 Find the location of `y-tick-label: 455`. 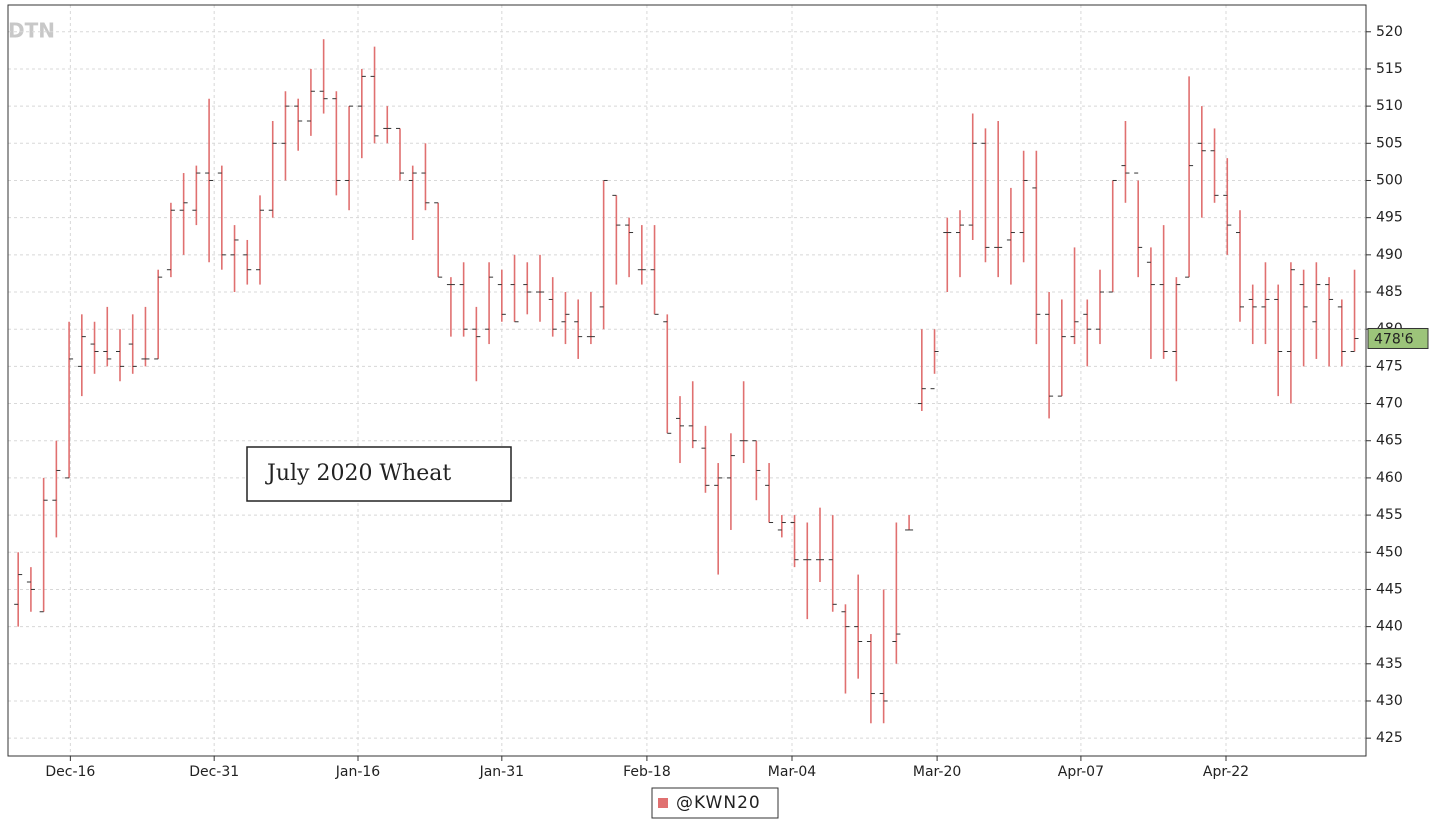

y-tick-label: 455 is located at coordinates (1389, 515).